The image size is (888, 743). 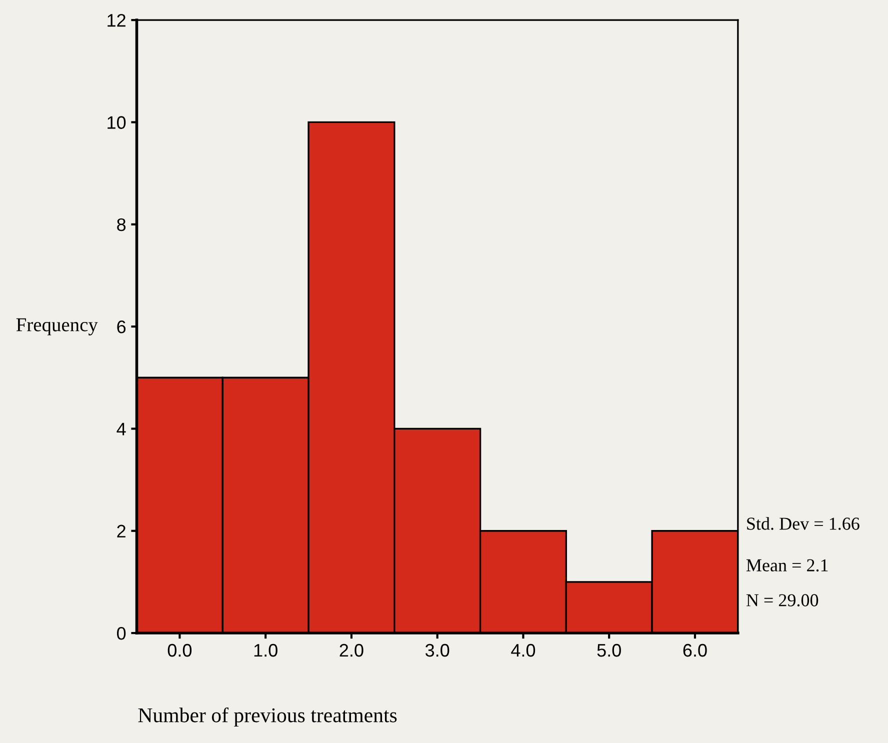 I want to click on text: Std. Dev = 1.66, so click(x=803, y=523).